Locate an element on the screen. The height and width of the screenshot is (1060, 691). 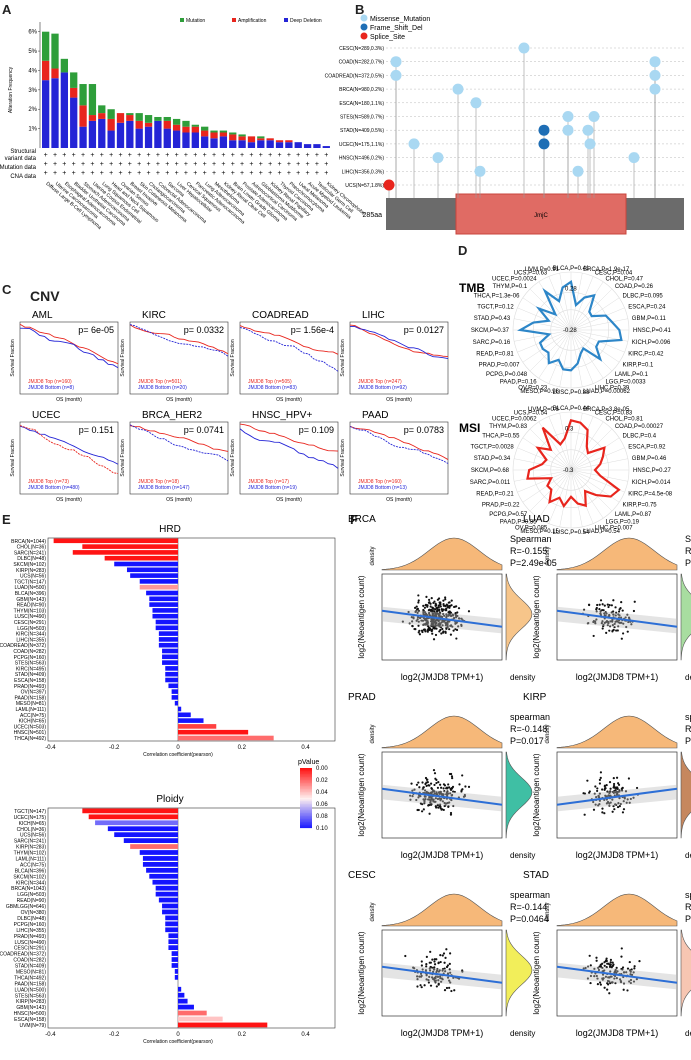
hrd-xtick: 0 is located at coordinates (178, 748).